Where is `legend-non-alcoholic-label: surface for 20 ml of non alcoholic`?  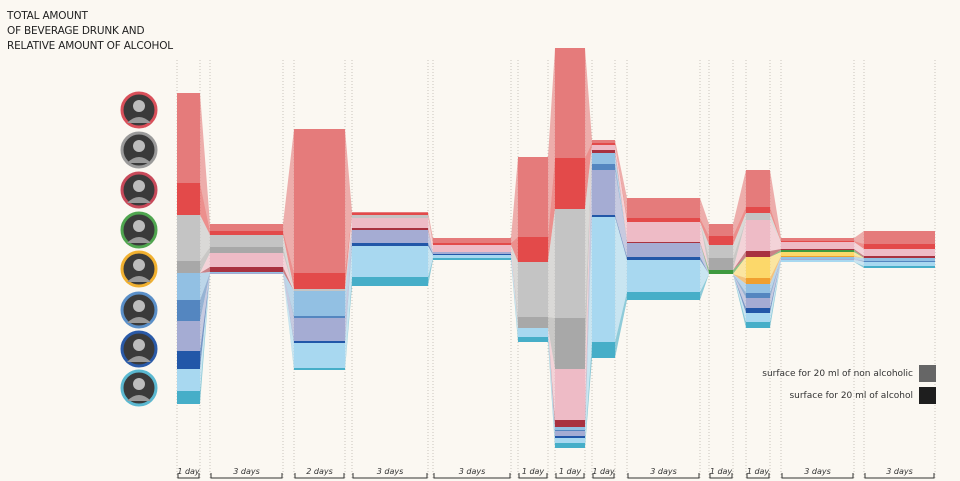 legend-non-alcoholic-label: surface for 20 ml of non alcoholic is located at coordinates (837, 373).